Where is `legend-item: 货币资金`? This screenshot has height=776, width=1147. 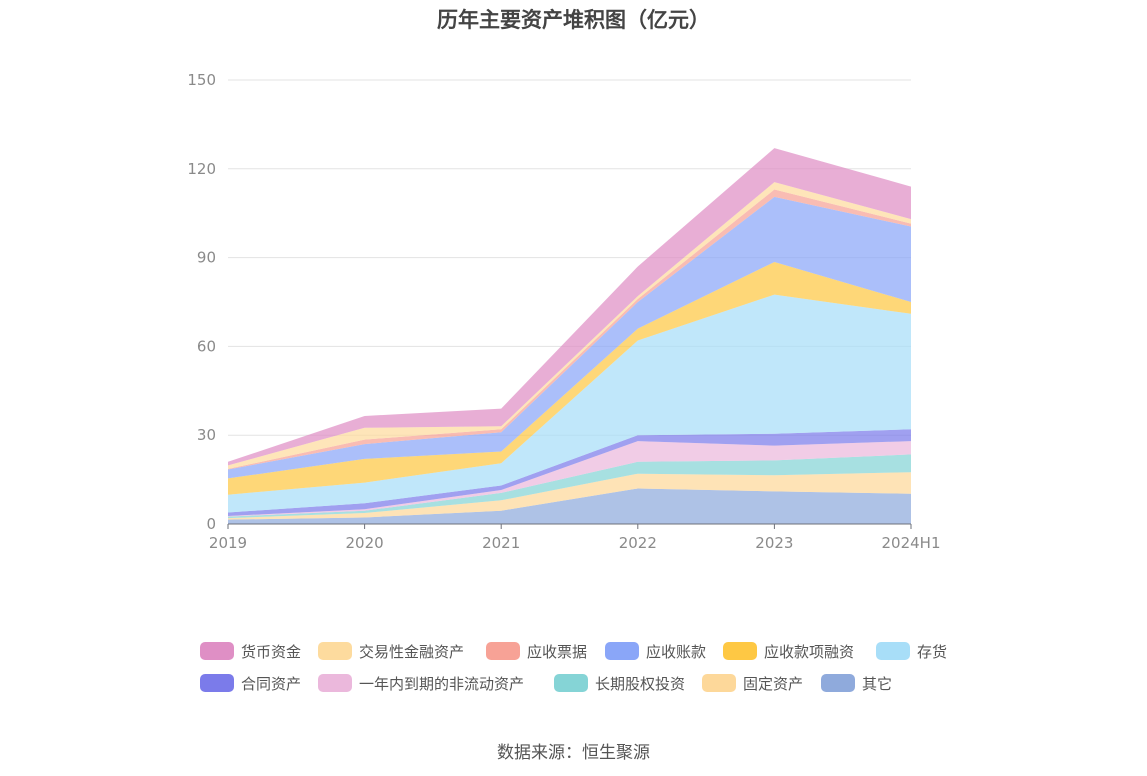 legend-item: 货币资金 is located at coordinates (250, 651).